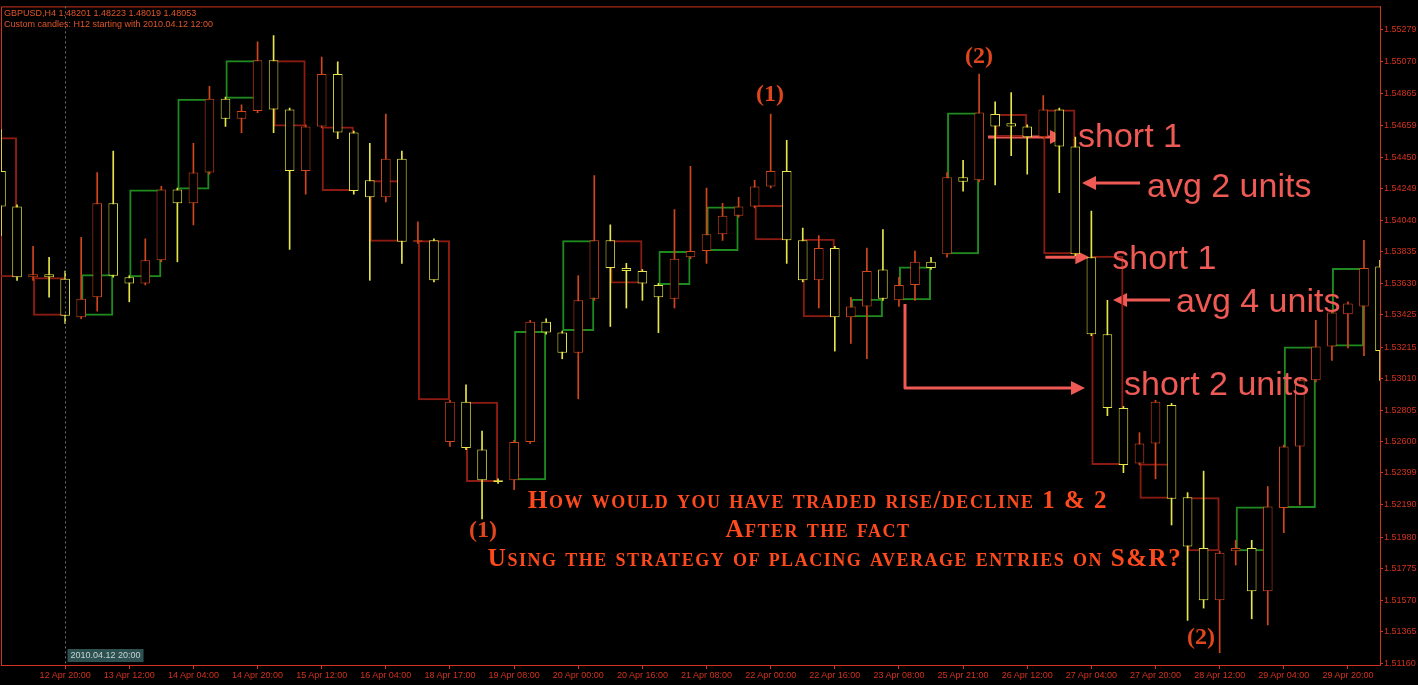 This screenshot has width=1418, height=685. I want to click on x-tick-label: 27 Apr 20:00, so click(1155, 674).